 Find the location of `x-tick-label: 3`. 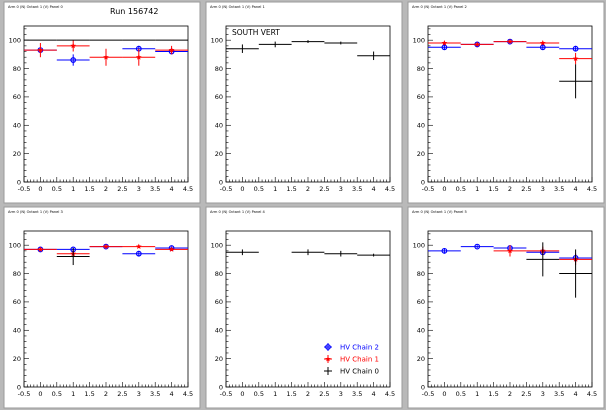

x-tick-label: 3 is located at coordinates (543, 394).